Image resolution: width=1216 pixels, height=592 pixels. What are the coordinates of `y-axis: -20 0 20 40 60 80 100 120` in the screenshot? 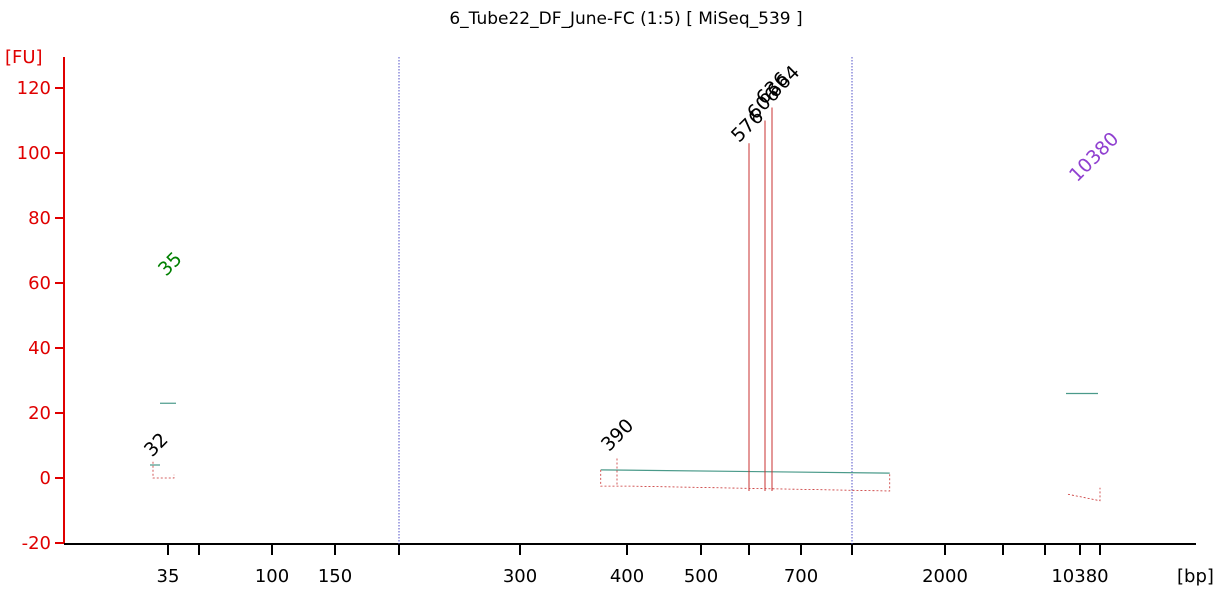 It's located at (41, 305).